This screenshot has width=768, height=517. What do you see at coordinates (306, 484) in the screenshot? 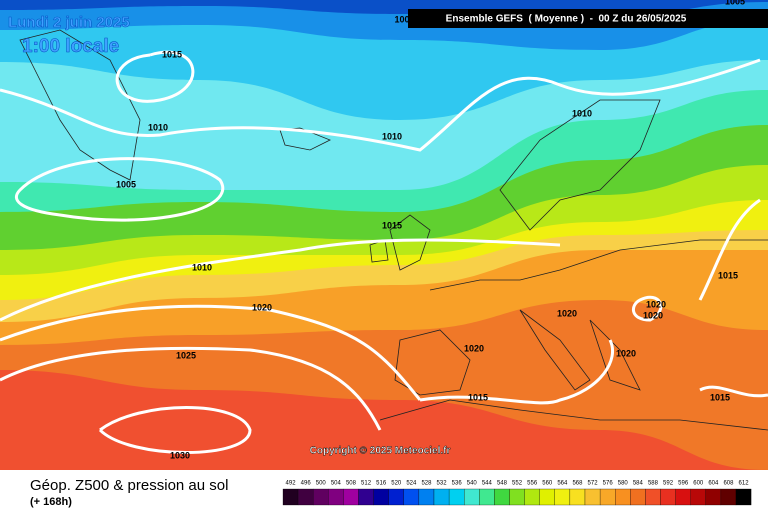
I see `scale-label: 496` at bounding box center [306, 484].